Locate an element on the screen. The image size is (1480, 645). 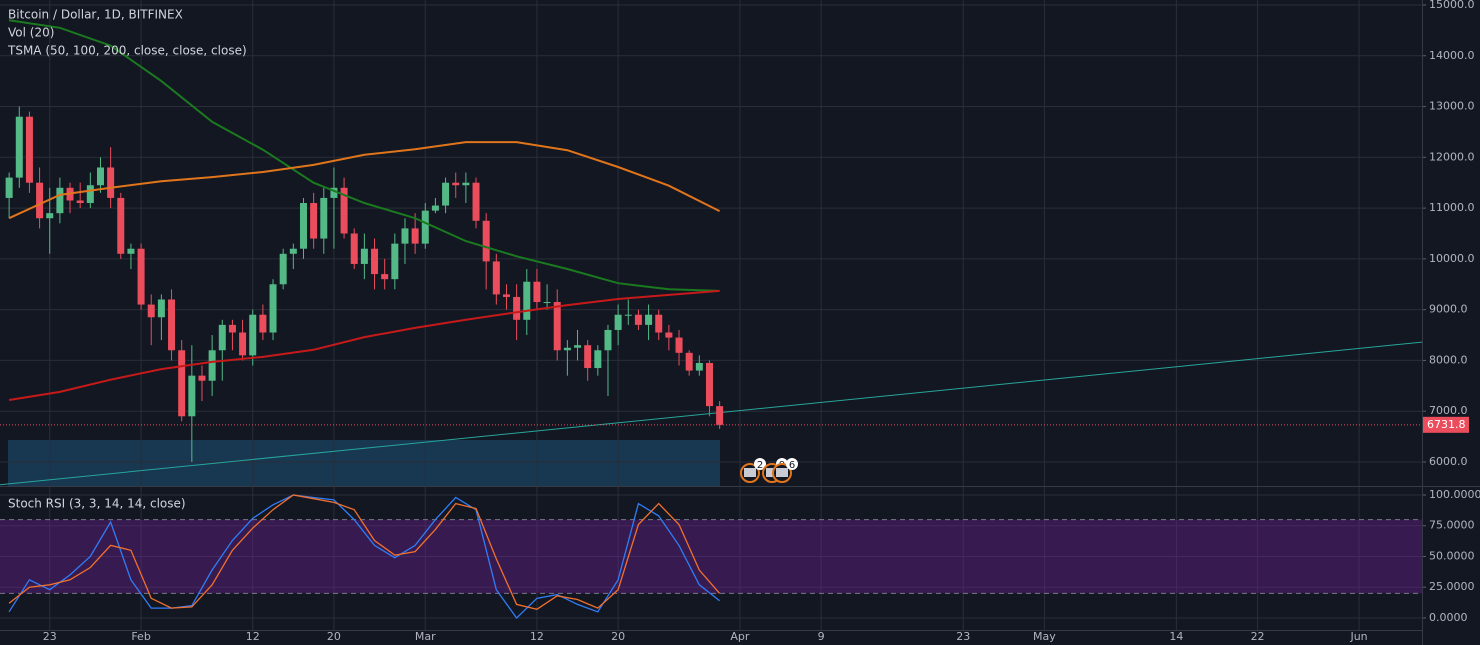
event-badge is located at coordinates (760, 464).